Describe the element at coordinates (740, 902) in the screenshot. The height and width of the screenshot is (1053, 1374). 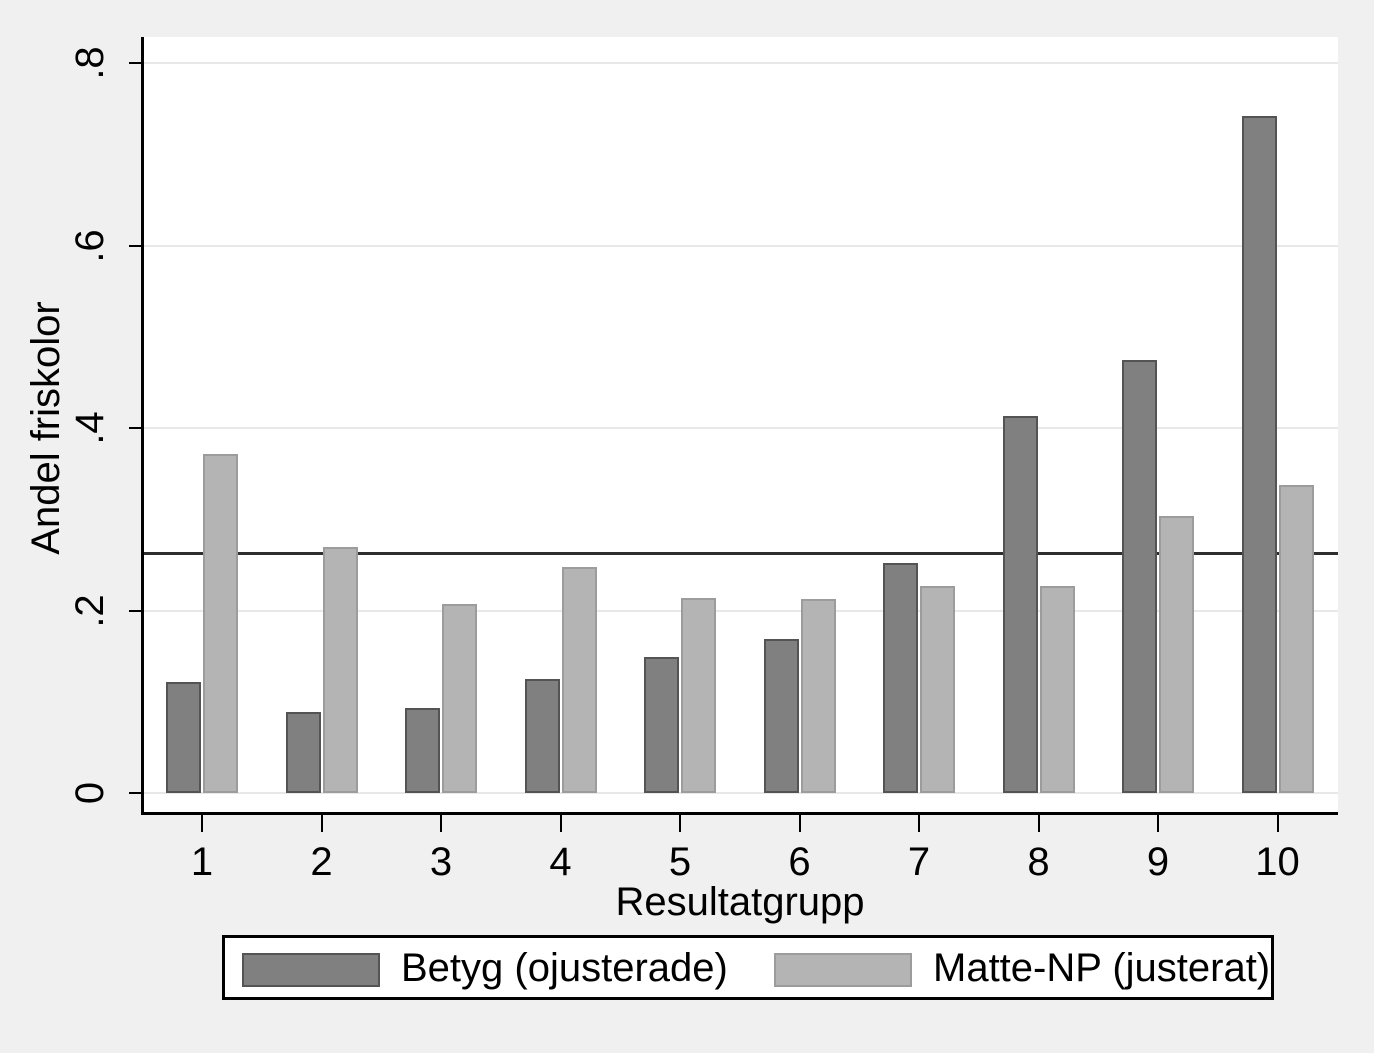
I see `x-axis-title: Resultatgrupp` at that location.